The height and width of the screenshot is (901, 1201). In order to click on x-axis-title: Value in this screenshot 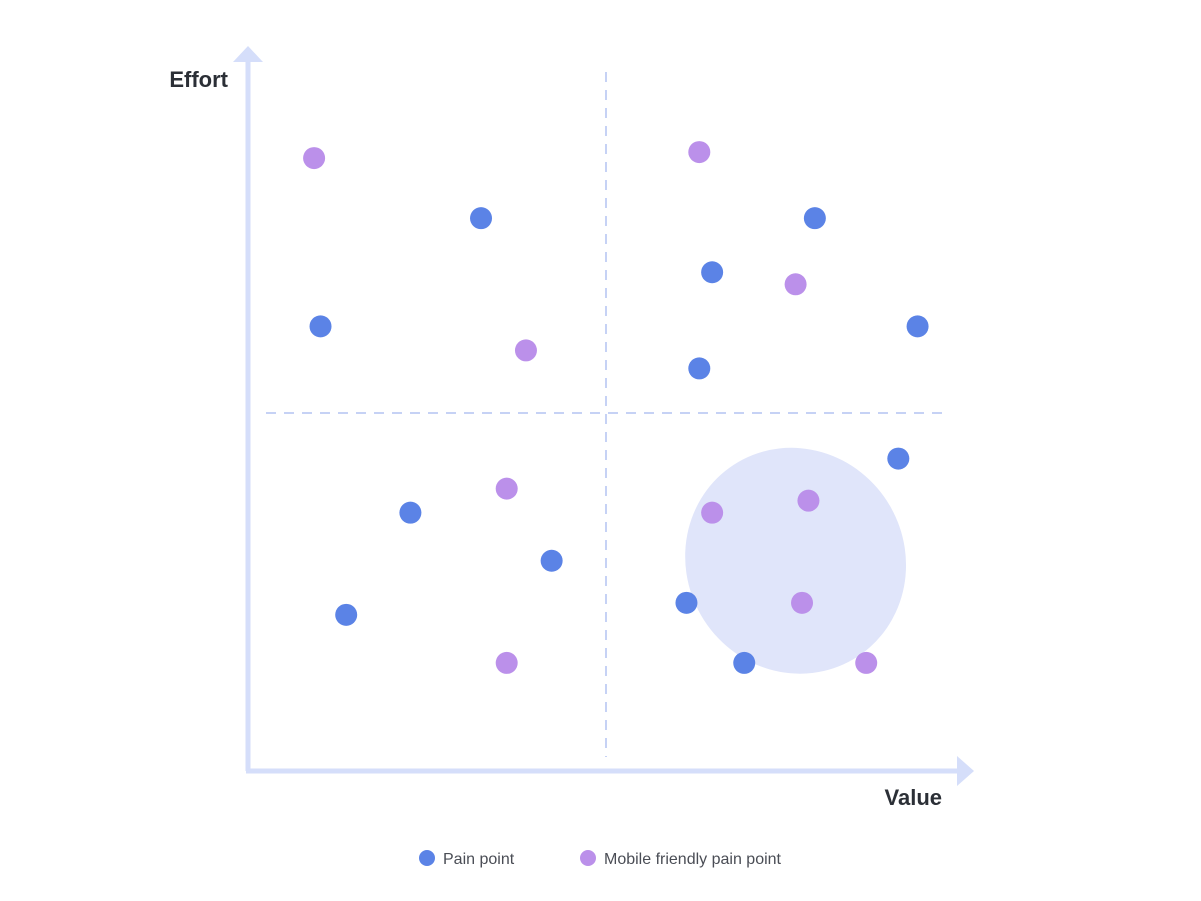, I will do `click(913, 797)`.